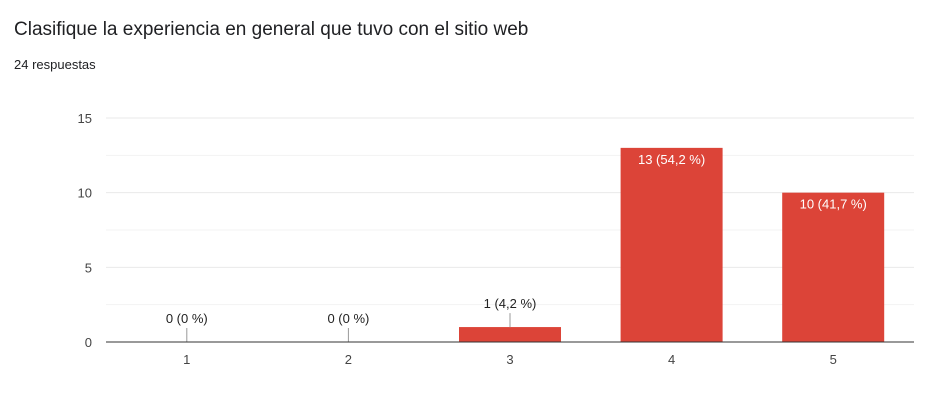  I want to click on x-tick-label: 3, so click(509, 359).